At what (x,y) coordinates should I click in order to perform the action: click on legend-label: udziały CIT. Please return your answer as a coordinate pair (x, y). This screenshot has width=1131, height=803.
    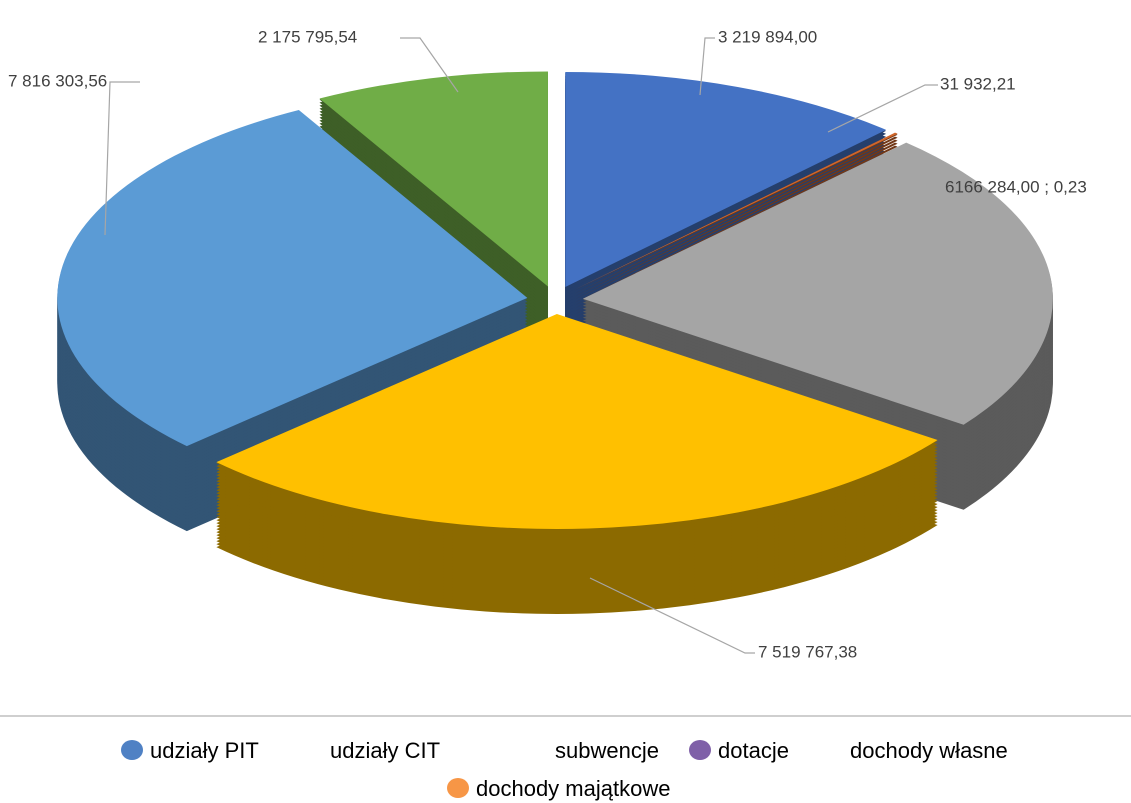
    Looking at the image, I should click on (385, 750).